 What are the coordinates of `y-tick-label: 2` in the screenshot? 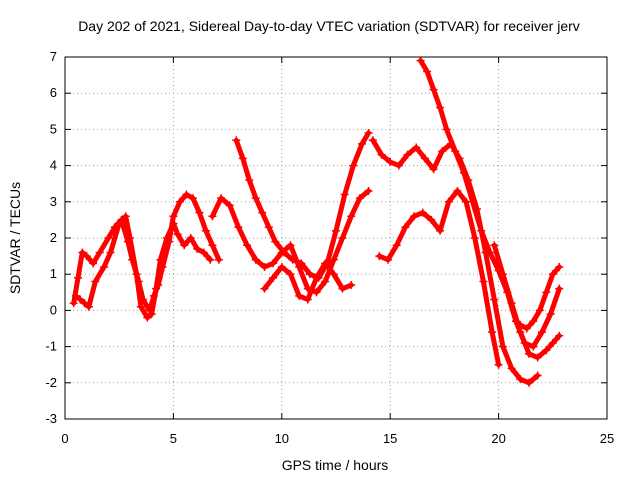 It's located at (53, 237).